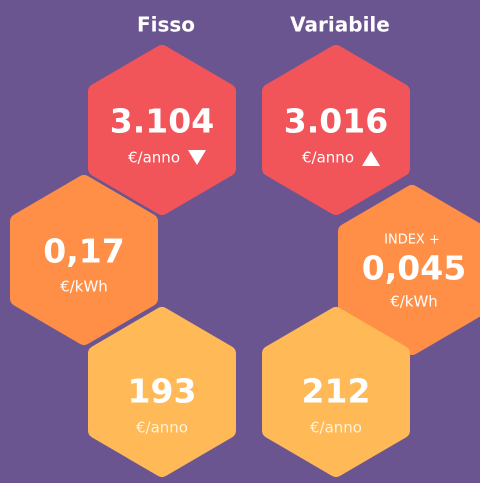 This screenshot has width=480, height=483. I want to click on value: 0,17, so click(83, 251).